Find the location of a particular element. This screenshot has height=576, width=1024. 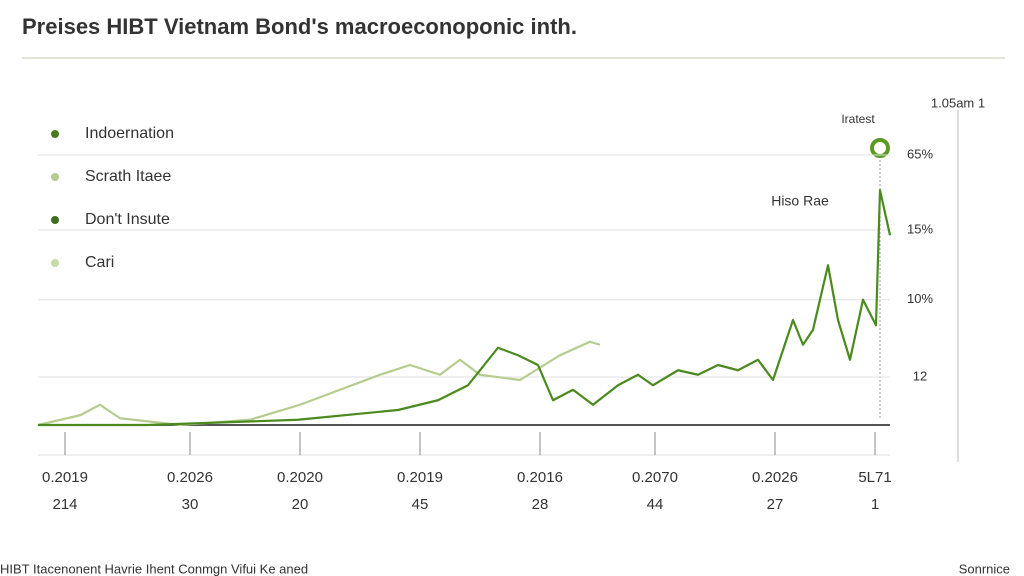

y-tick-label: 12 is located at coordinates (920, 375).